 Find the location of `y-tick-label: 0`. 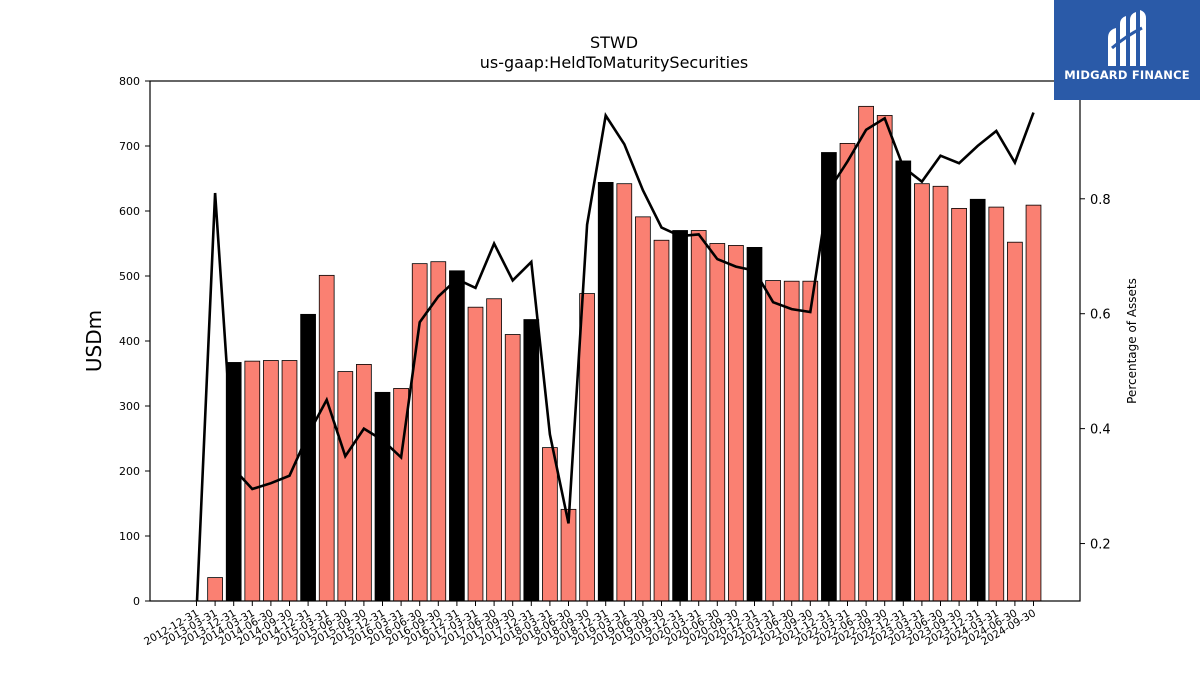

y-tick-label: 0 is located at coordinates (136, 601).